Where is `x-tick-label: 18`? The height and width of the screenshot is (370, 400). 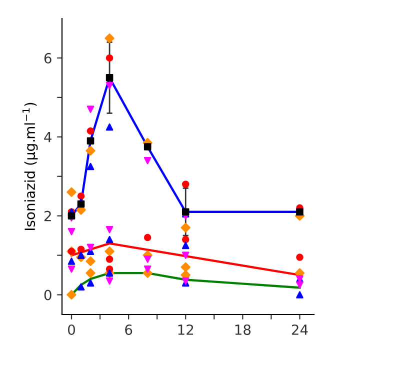
x-tick-label: 18 is located at coordinates (243, 329).